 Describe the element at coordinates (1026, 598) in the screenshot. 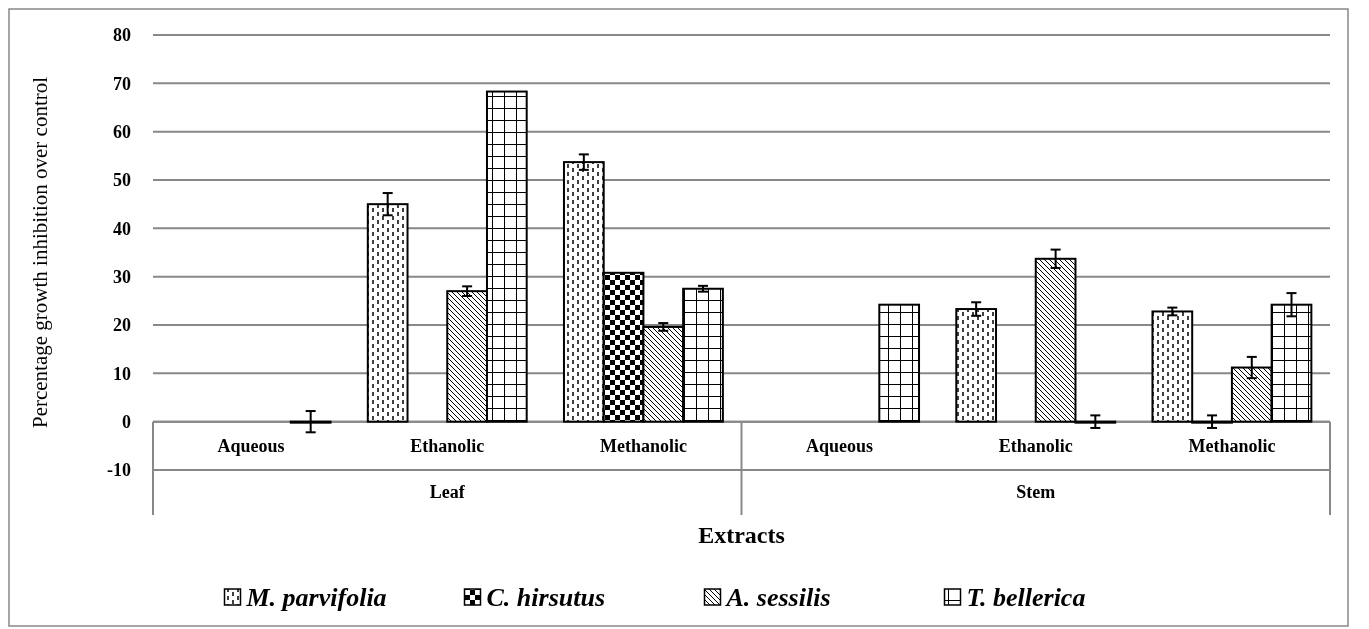

I see `legend-label: T. bellerica` at that location.